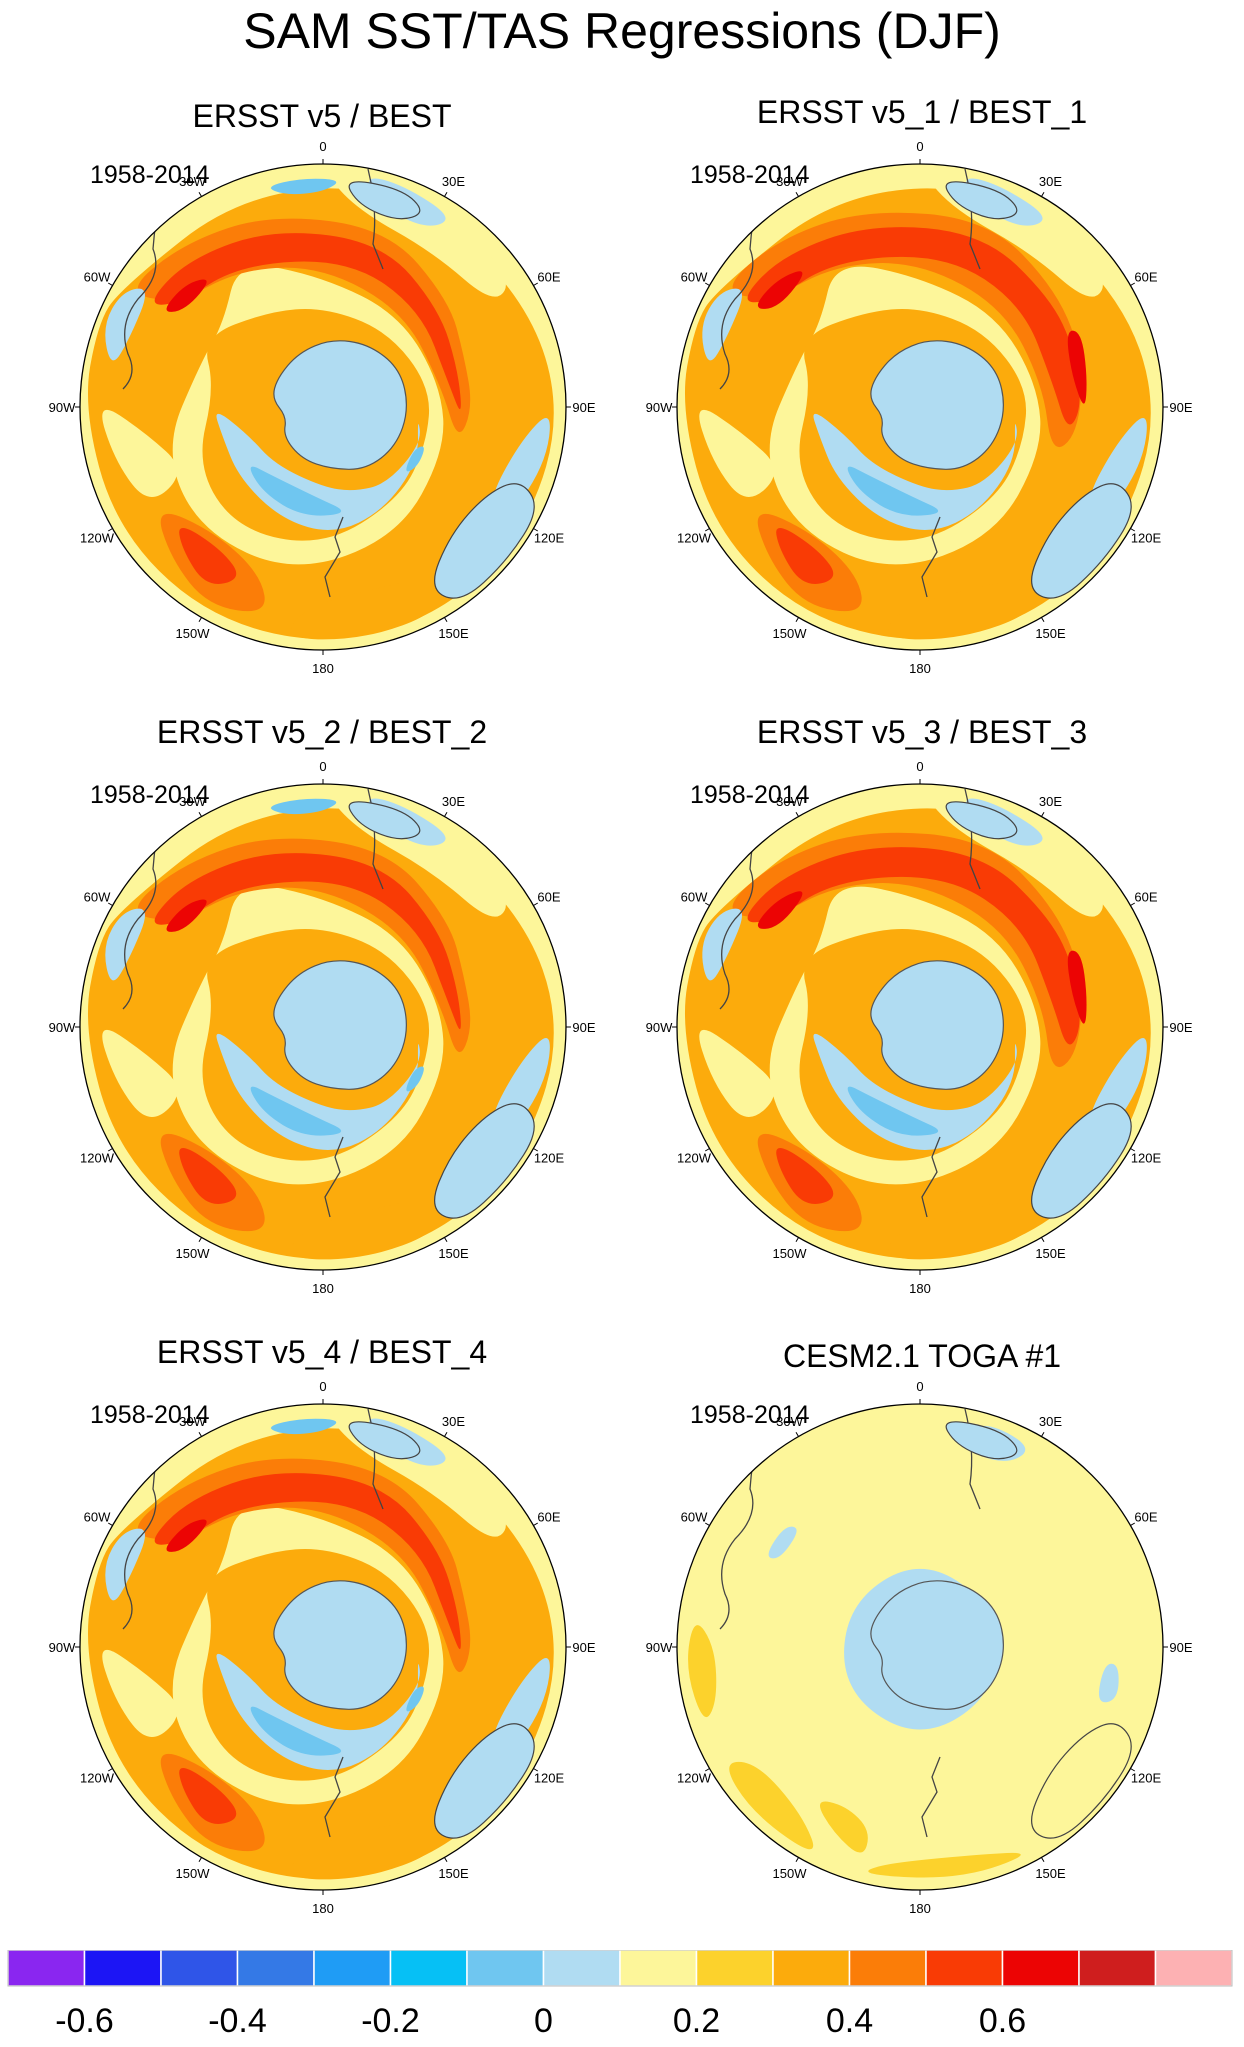  I want to click on colorbar-tick-label: 0.4, so click(849, 2021).